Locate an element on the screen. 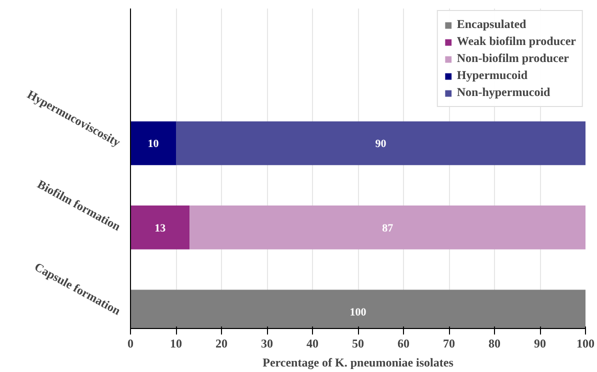 The width and height of the screenshot is (597, 372). legend-label: Non-biofilm producer is located at coordinates (512, 58).